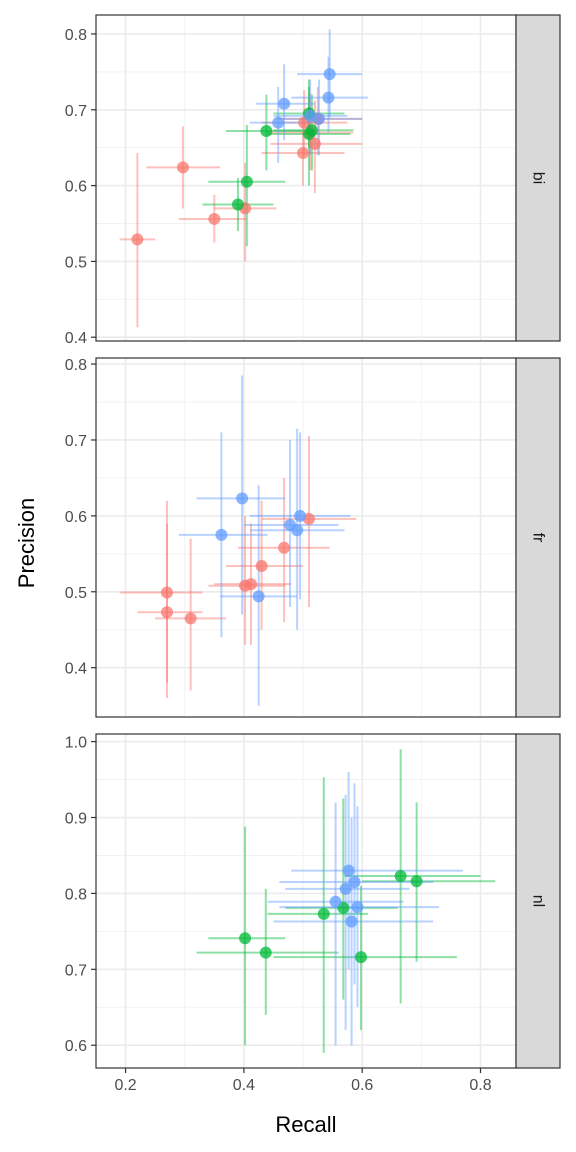 Image resolution: width=576 pixels, height=1152 pixels. I want to click on x-tick-label: 0.6, so click(362, 1085).